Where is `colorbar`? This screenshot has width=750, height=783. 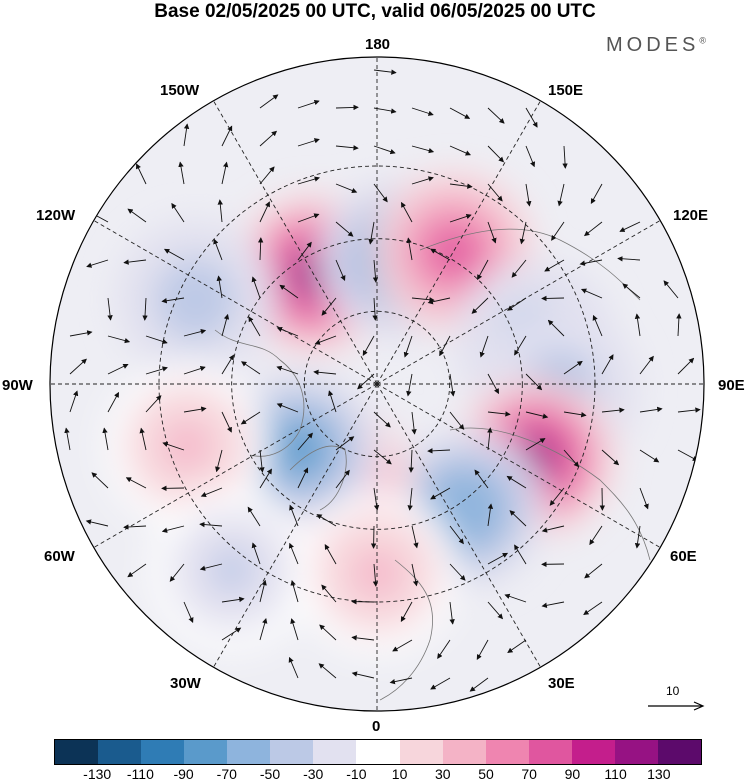 colorbar is located at coordinates (378, 752).